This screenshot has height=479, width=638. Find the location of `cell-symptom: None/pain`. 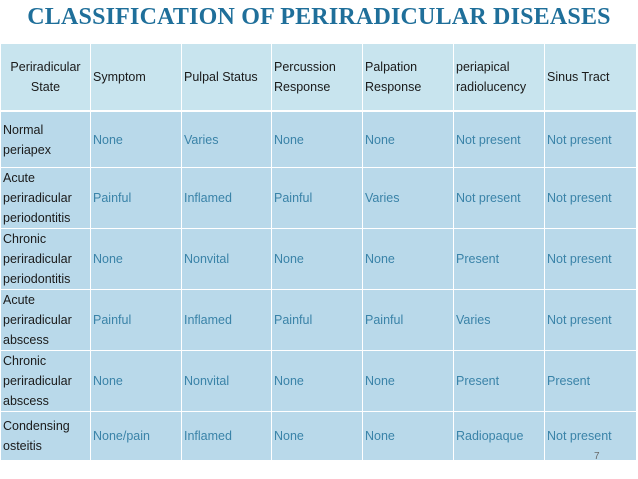

cell-symptom: None/pain is located at coordinates (136, 436).